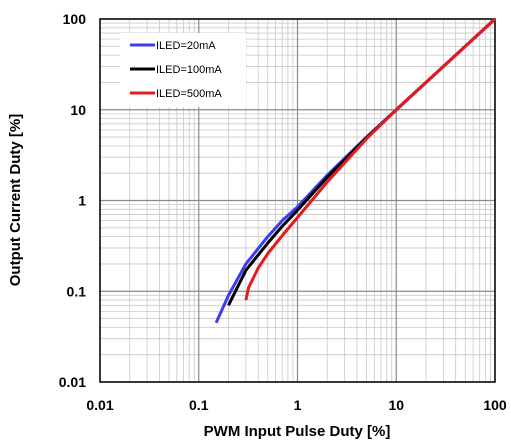 The image size is (511, 441). Describe the element at coordinates (495, 405) in the screenshot. I see `x-tick-label: 100` at that location.